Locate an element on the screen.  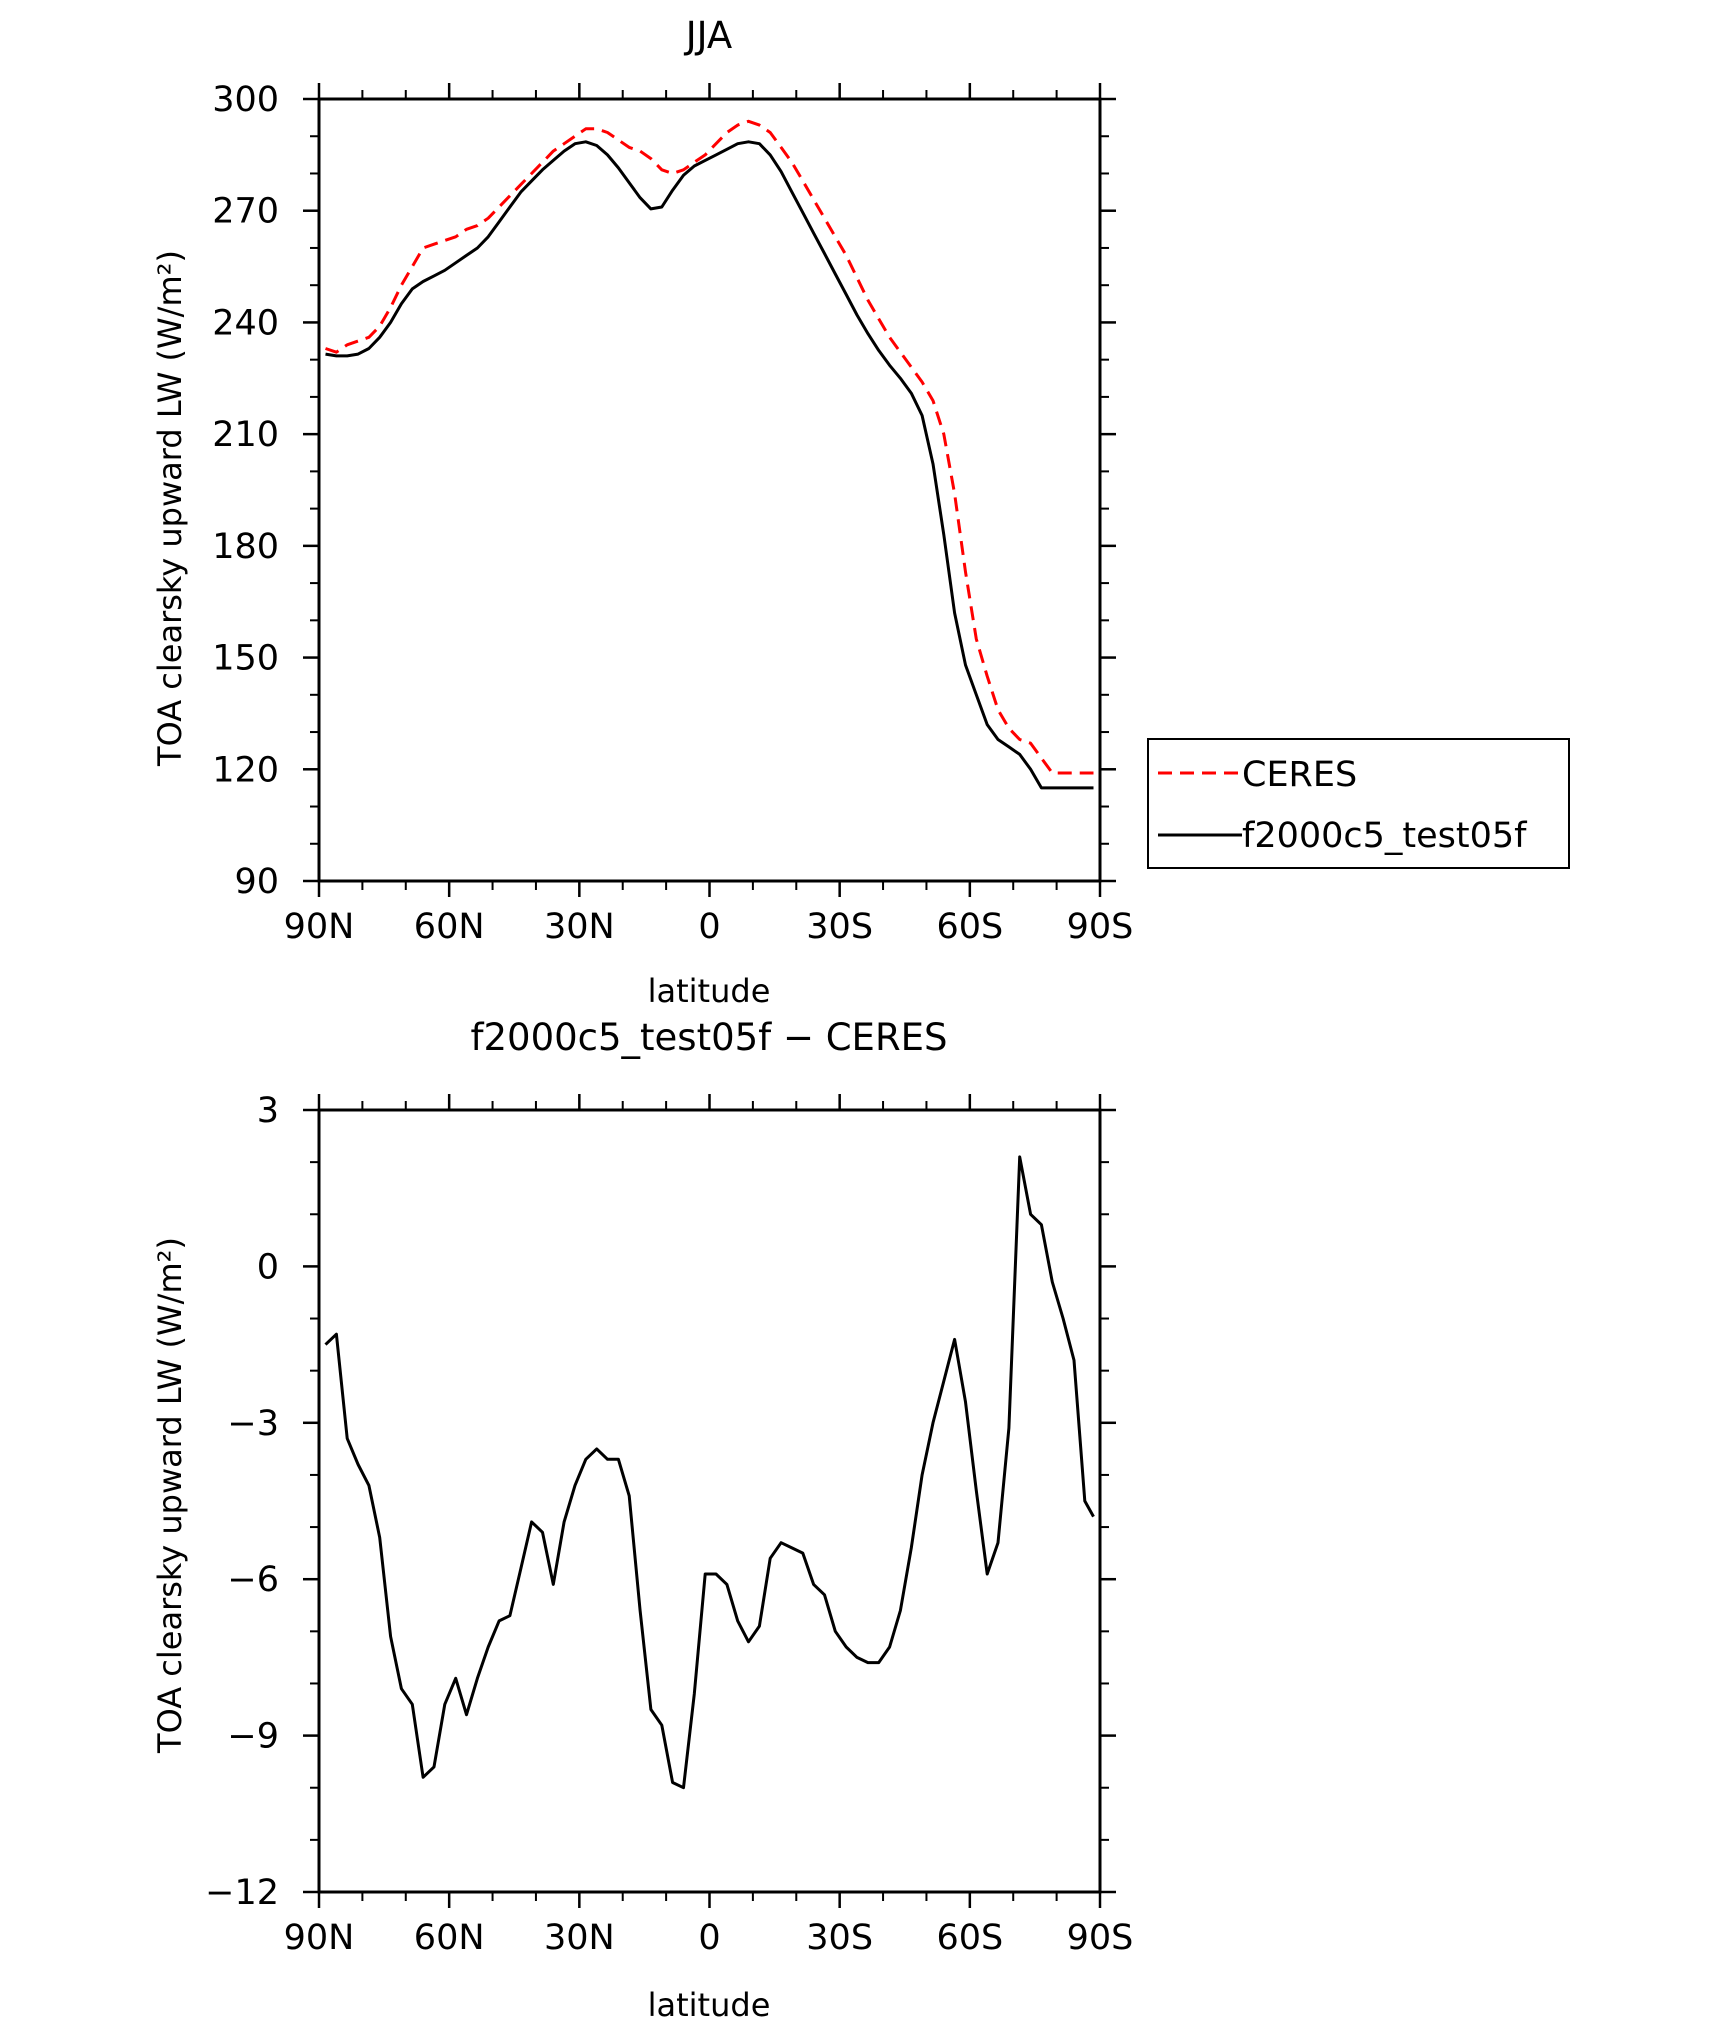
y-tick-label: 210 is located at coordinates (245, 435).